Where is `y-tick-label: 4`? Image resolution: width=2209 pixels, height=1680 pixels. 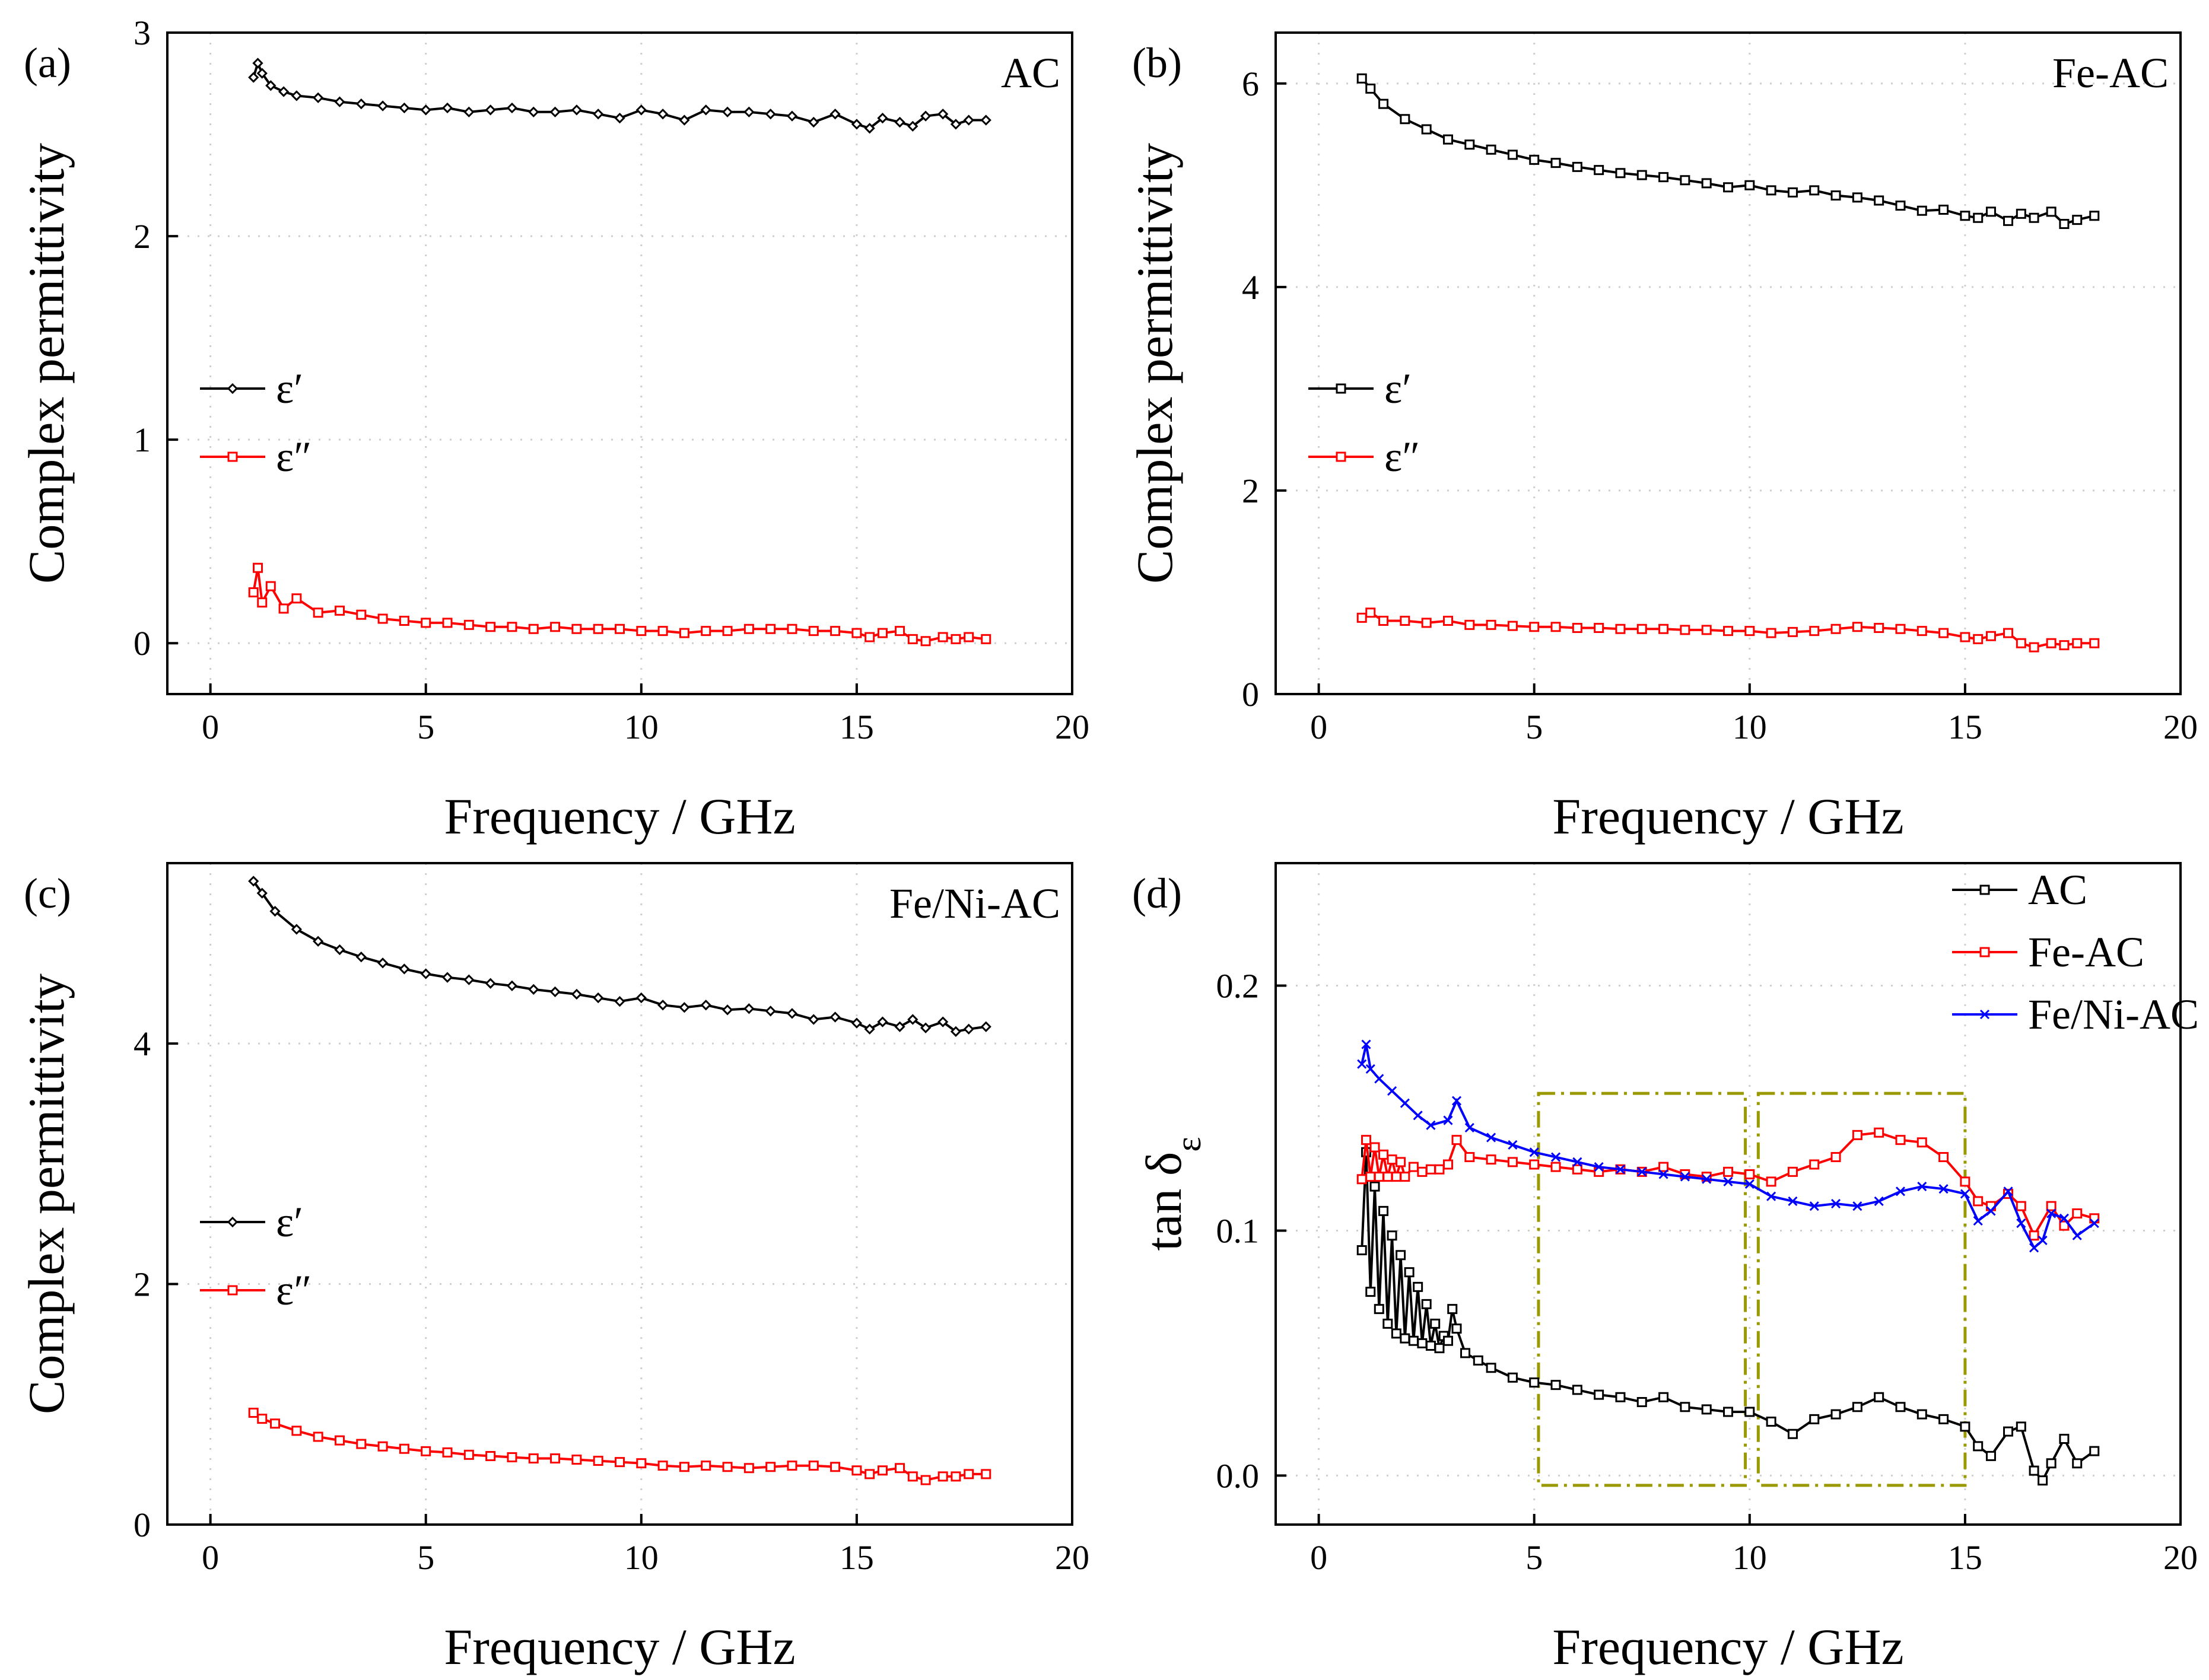
y-tick-label: 4 is located at coordinates (142, 1043).